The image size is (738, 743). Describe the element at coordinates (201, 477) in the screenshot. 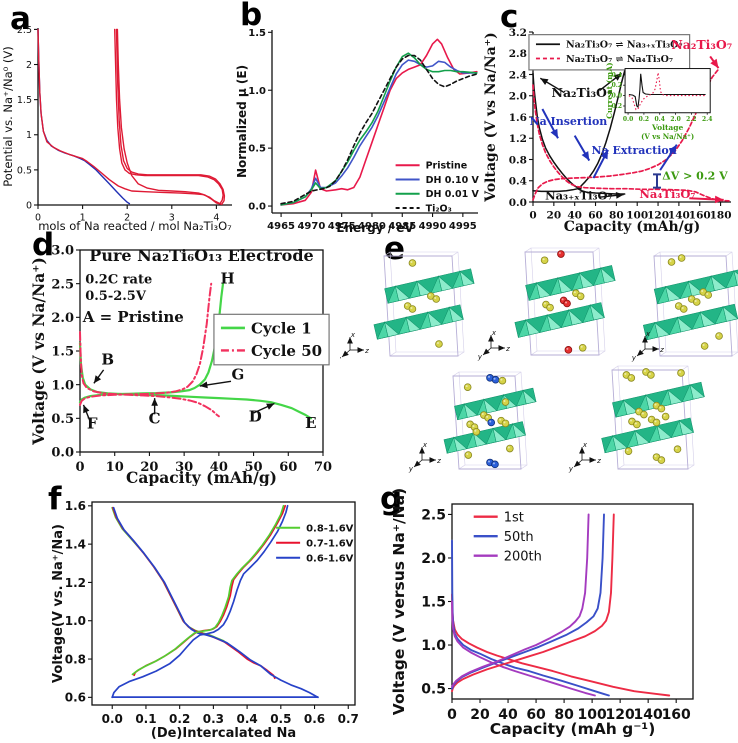

I see `x-axis-title: Capacity (mAh/g)` at that location.